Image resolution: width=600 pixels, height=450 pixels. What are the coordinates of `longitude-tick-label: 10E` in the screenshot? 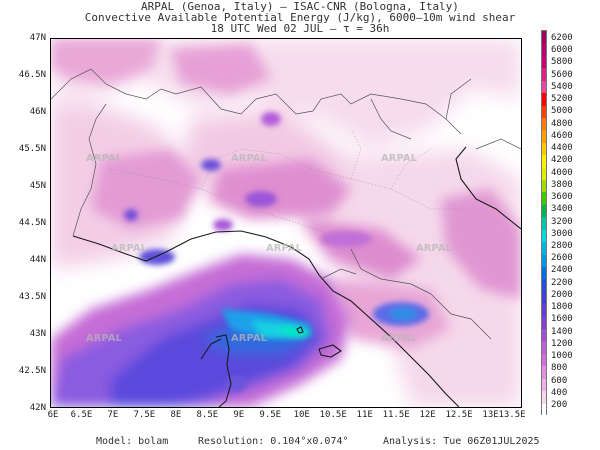 It's located at (301, 415).